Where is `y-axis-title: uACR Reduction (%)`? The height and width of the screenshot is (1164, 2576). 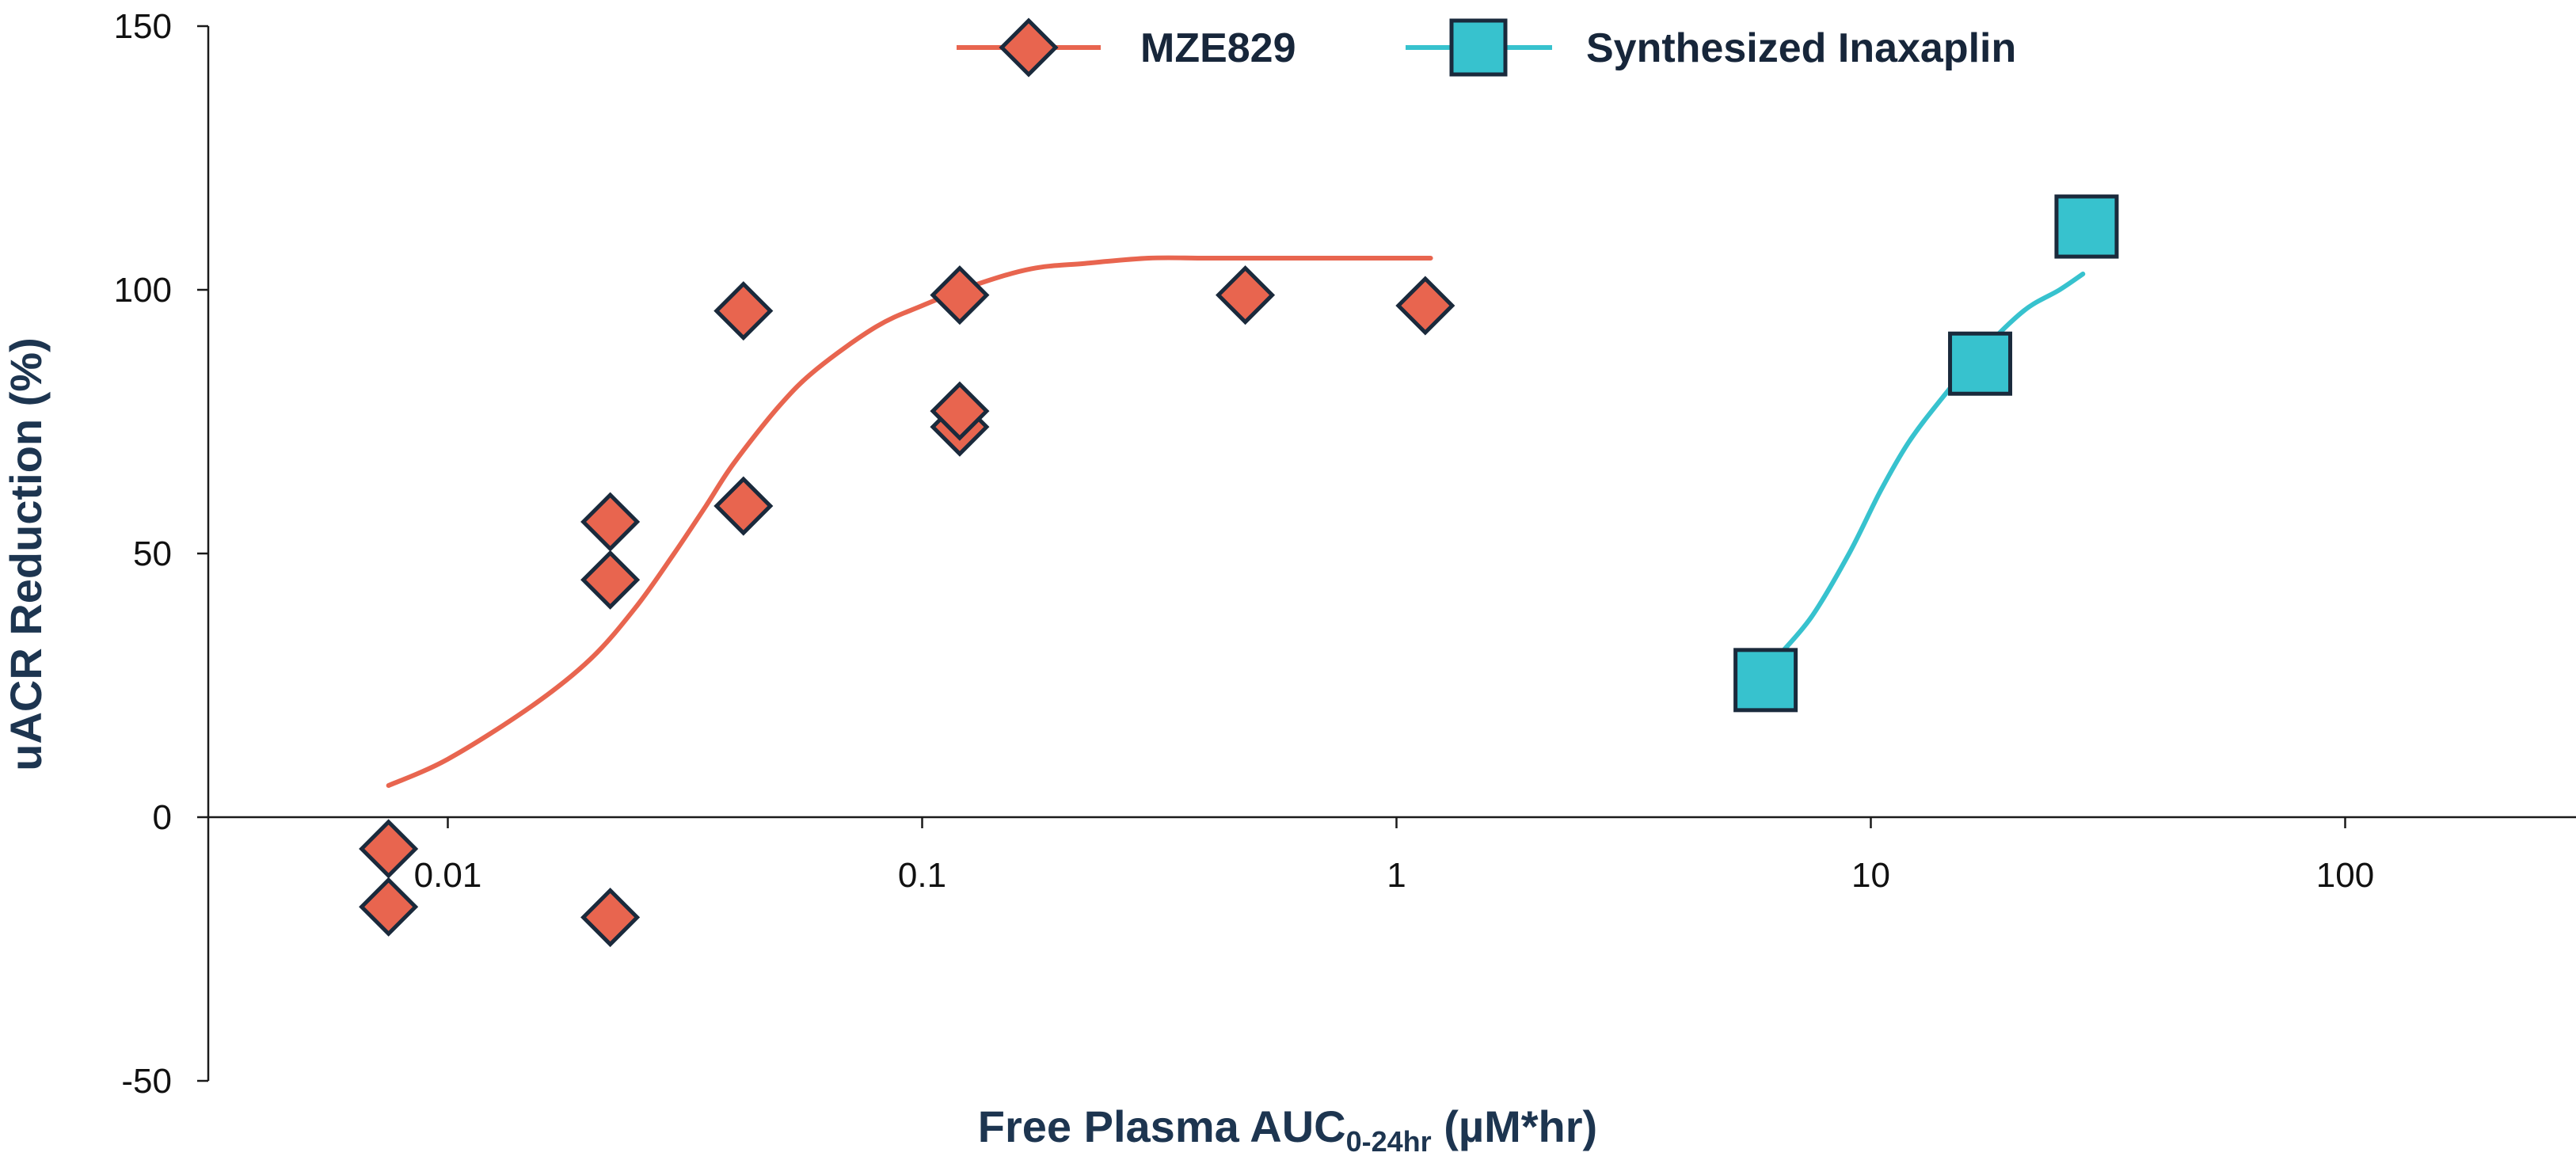
y-axis-title: uACR Reduction (%) is located at coordinates (26, 554).